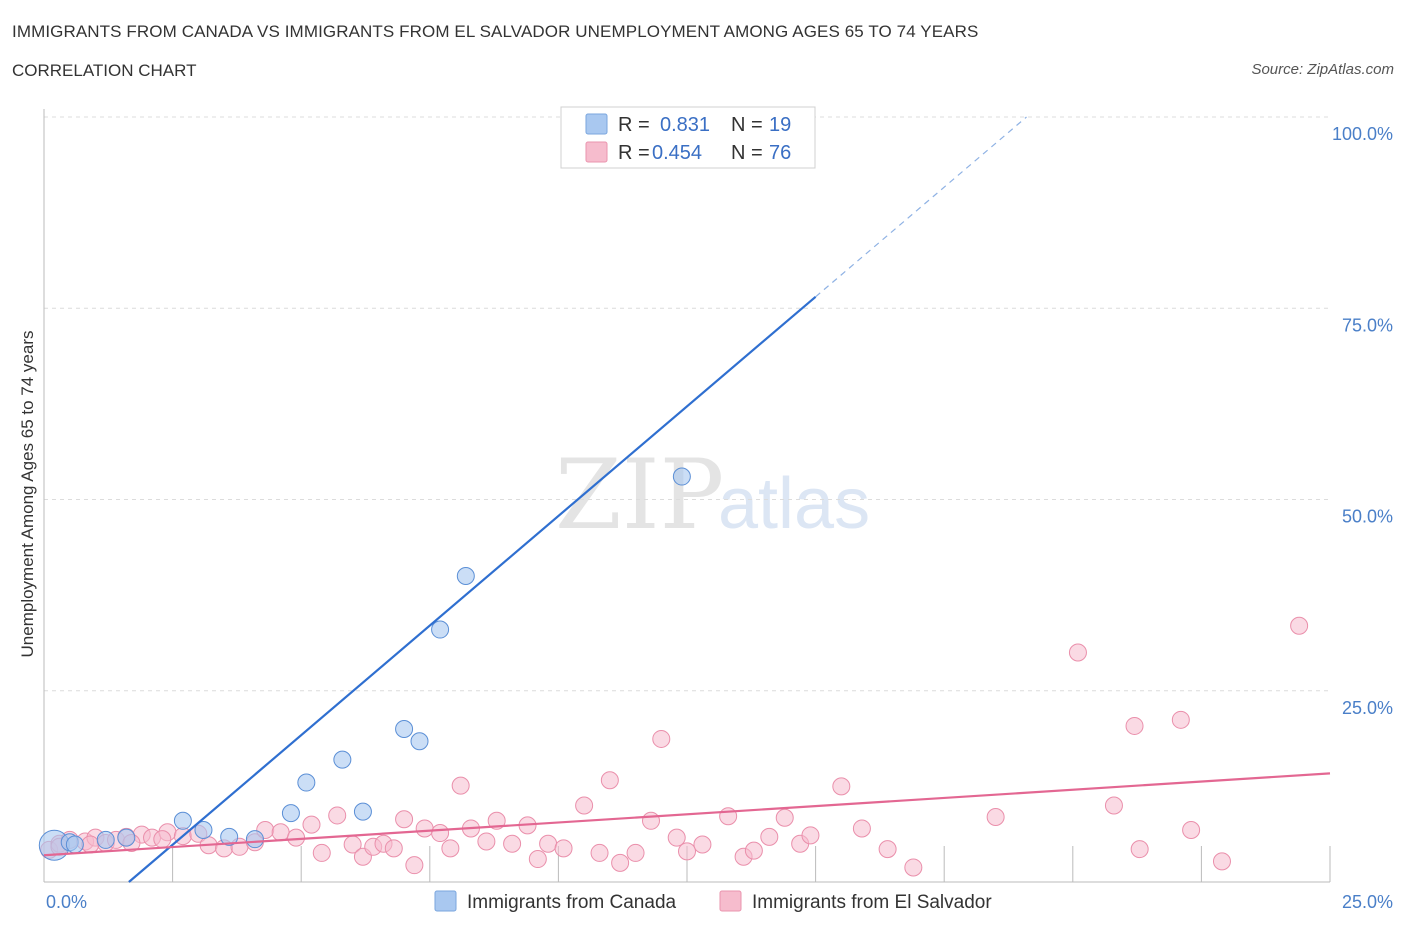 The width and height of the screenshot is (1406, 930). I want to click on source-label: Source: ZipAtlas.com, so click(1322, 69).